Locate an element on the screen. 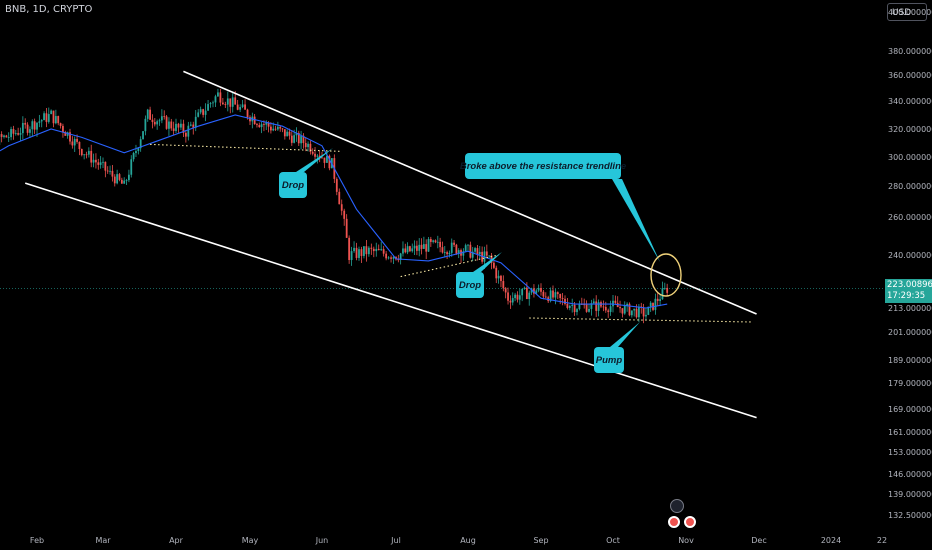 The width and height of the screenshot is (932, 550). currency-button: USD is located at coordinates (907, 12).